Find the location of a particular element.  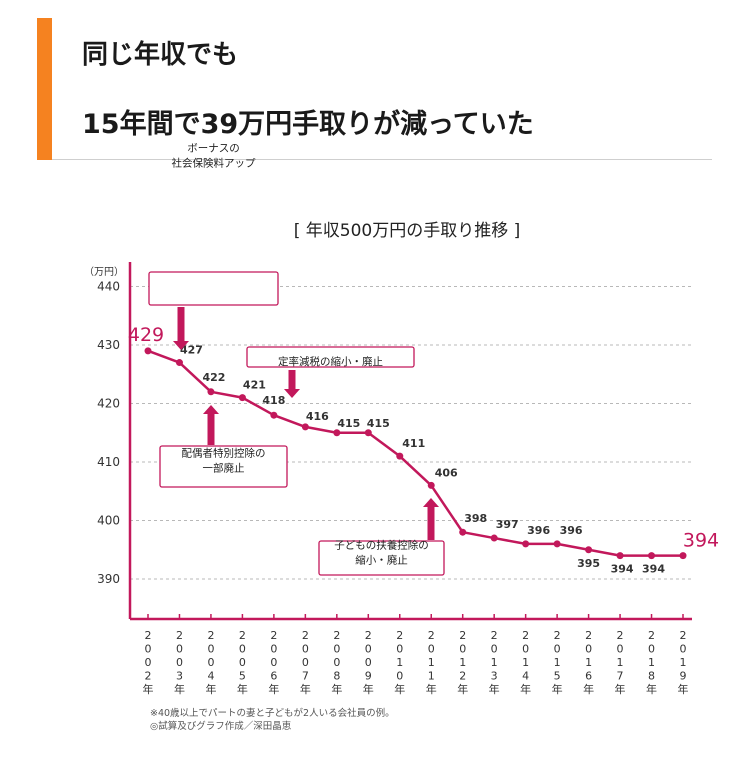

y-tick-label: 420 is located at coordinates (108, 404).